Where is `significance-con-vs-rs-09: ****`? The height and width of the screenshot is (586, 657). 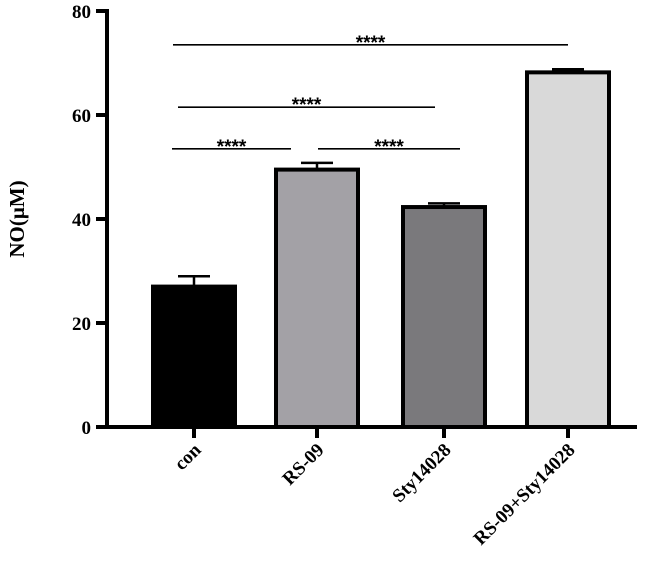
significance-con-vs-rs-09: **** is located at coordinates (231, 147).